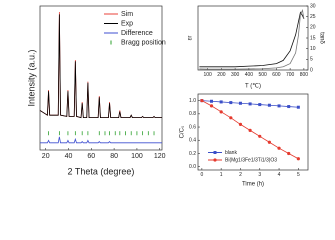 The image size is (335, 240). What do you see at coordinates (259, 175) in the screenshot?
I see `x-tick-label: 3` at bounding box center [259, 175].